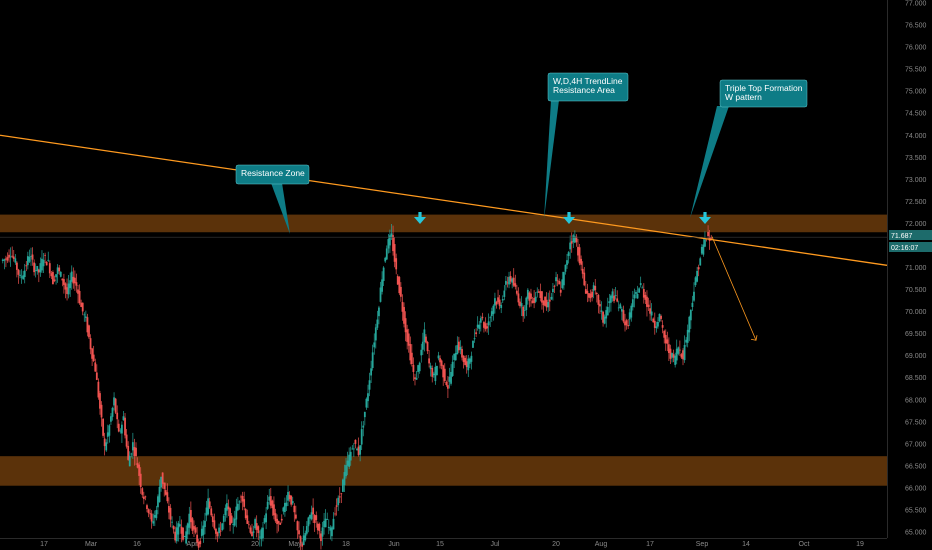  Describe the element at coordinates (280, 208) in the screenshot. I see `callout-resistance-zone-pointer` at that location.